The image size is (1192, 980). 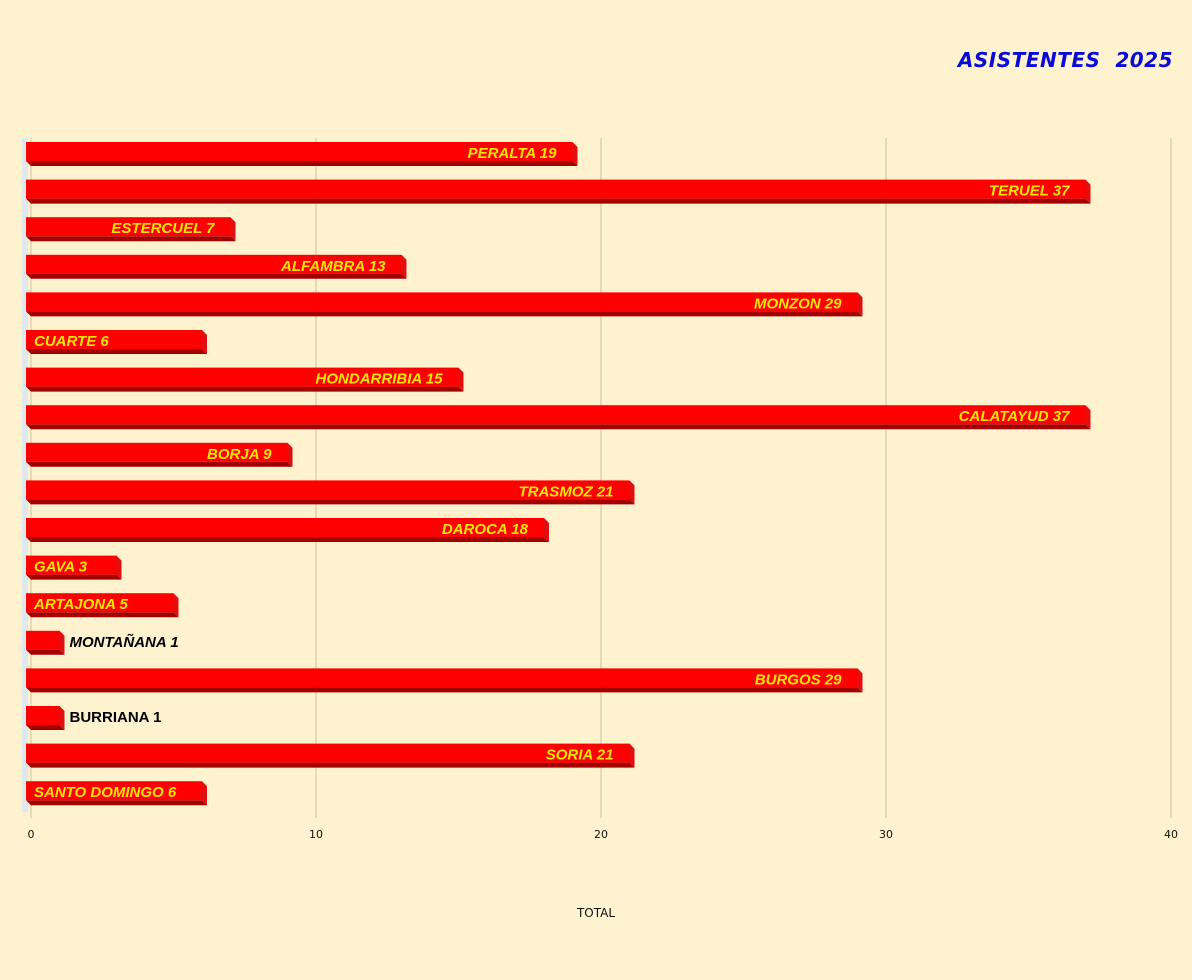 I want to click on x-tick-label: 0, so click(x=31, y=834).